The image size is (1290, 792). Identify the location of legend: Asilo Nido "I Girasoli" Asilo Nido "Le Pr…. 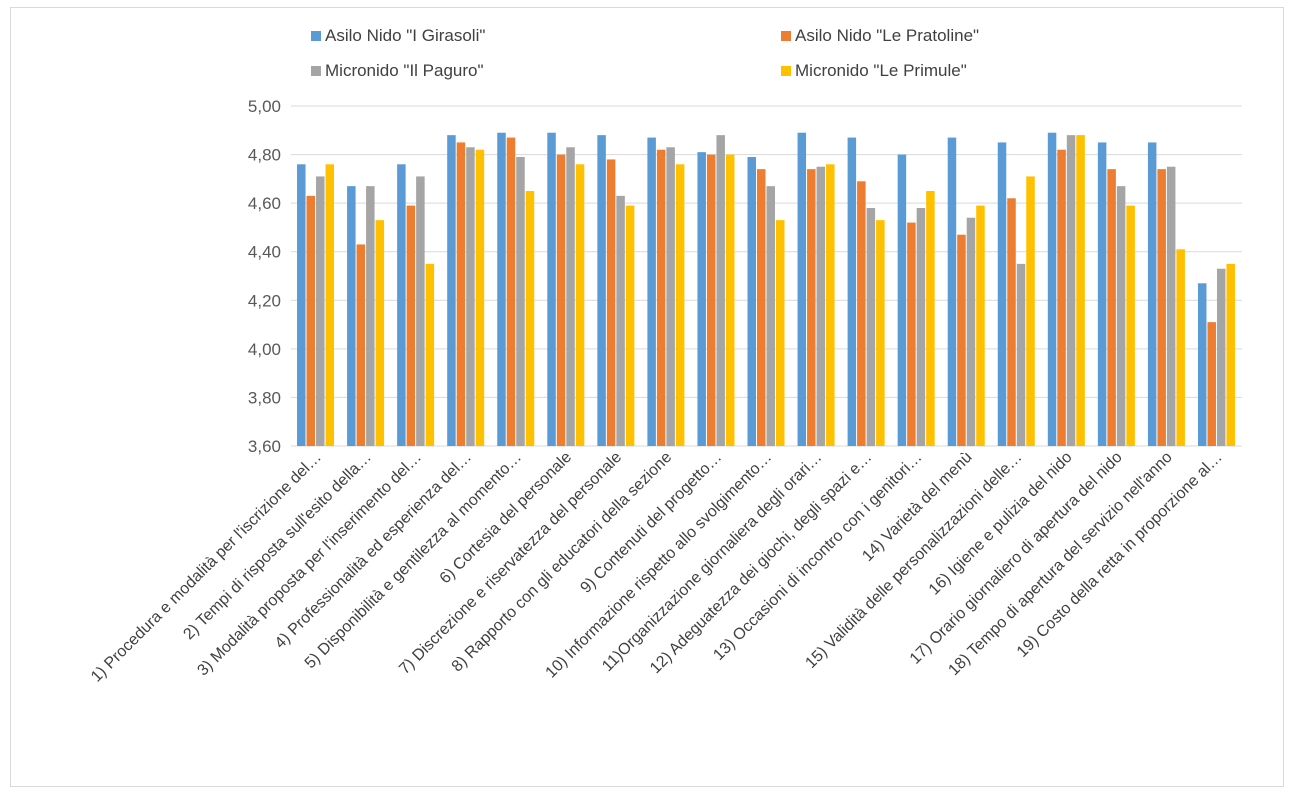
(645, 53).